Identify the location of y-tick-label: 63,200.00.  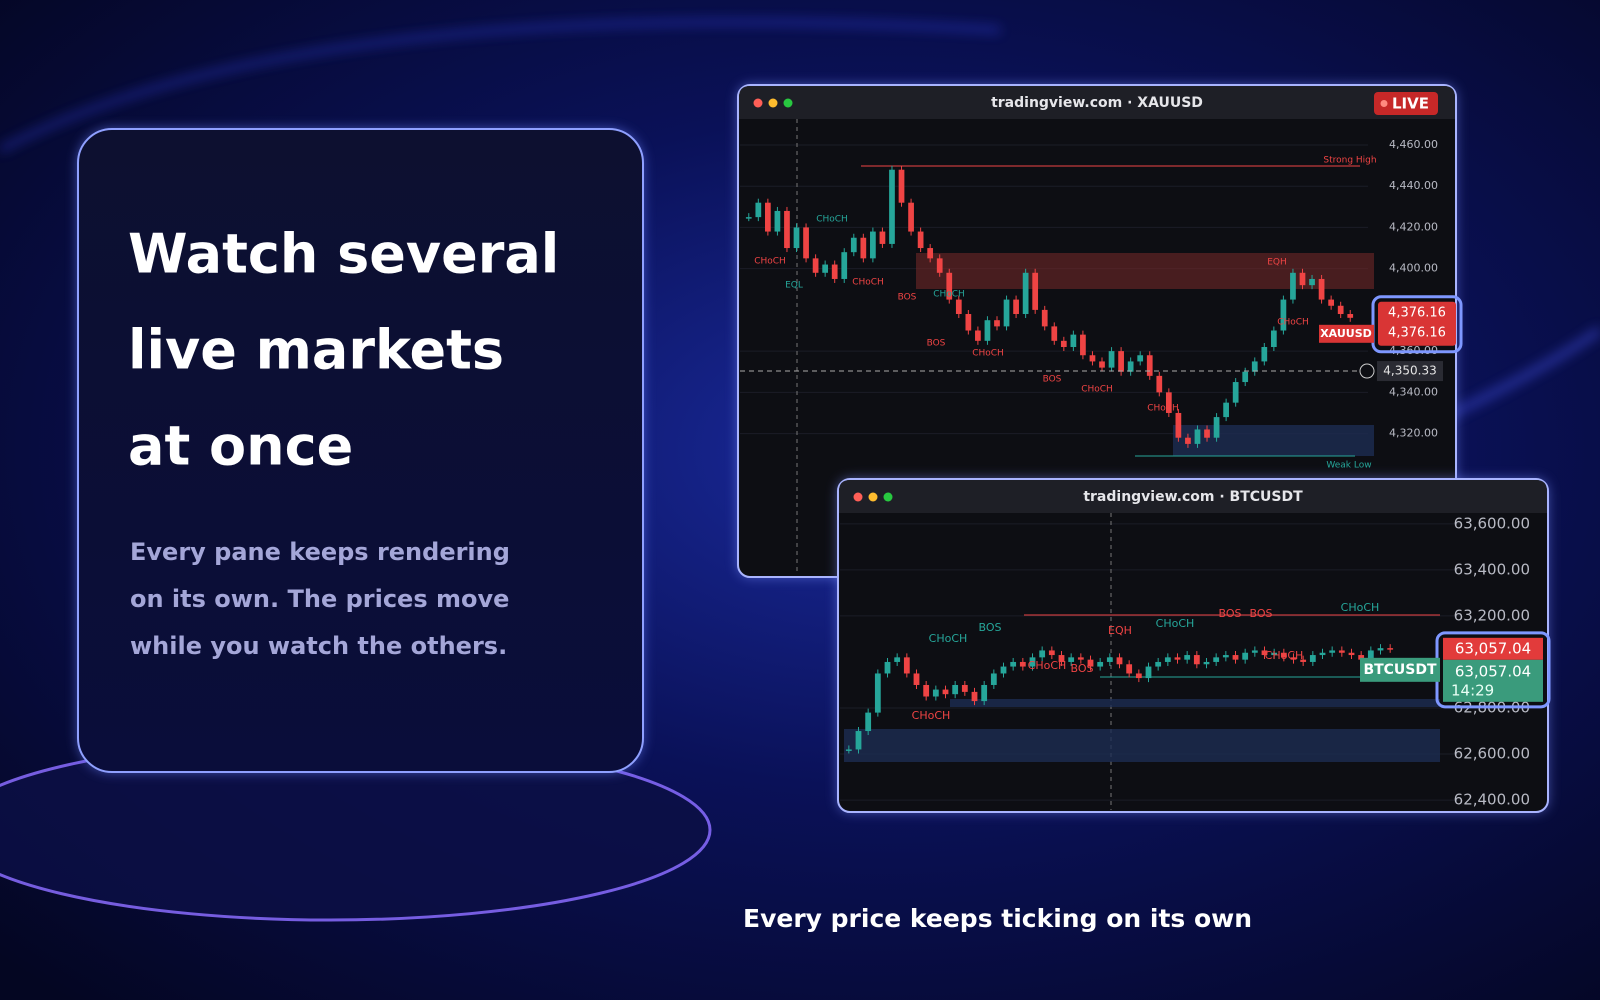
(1492, 615).